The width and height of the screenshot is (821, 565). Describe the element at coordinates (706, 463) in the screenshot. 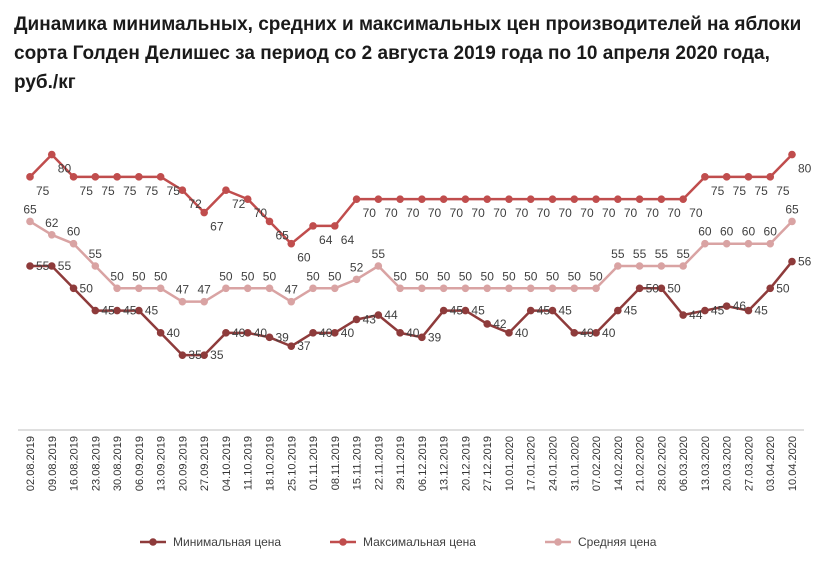

I see `x-tick-label: 13.03.2020` at that location.